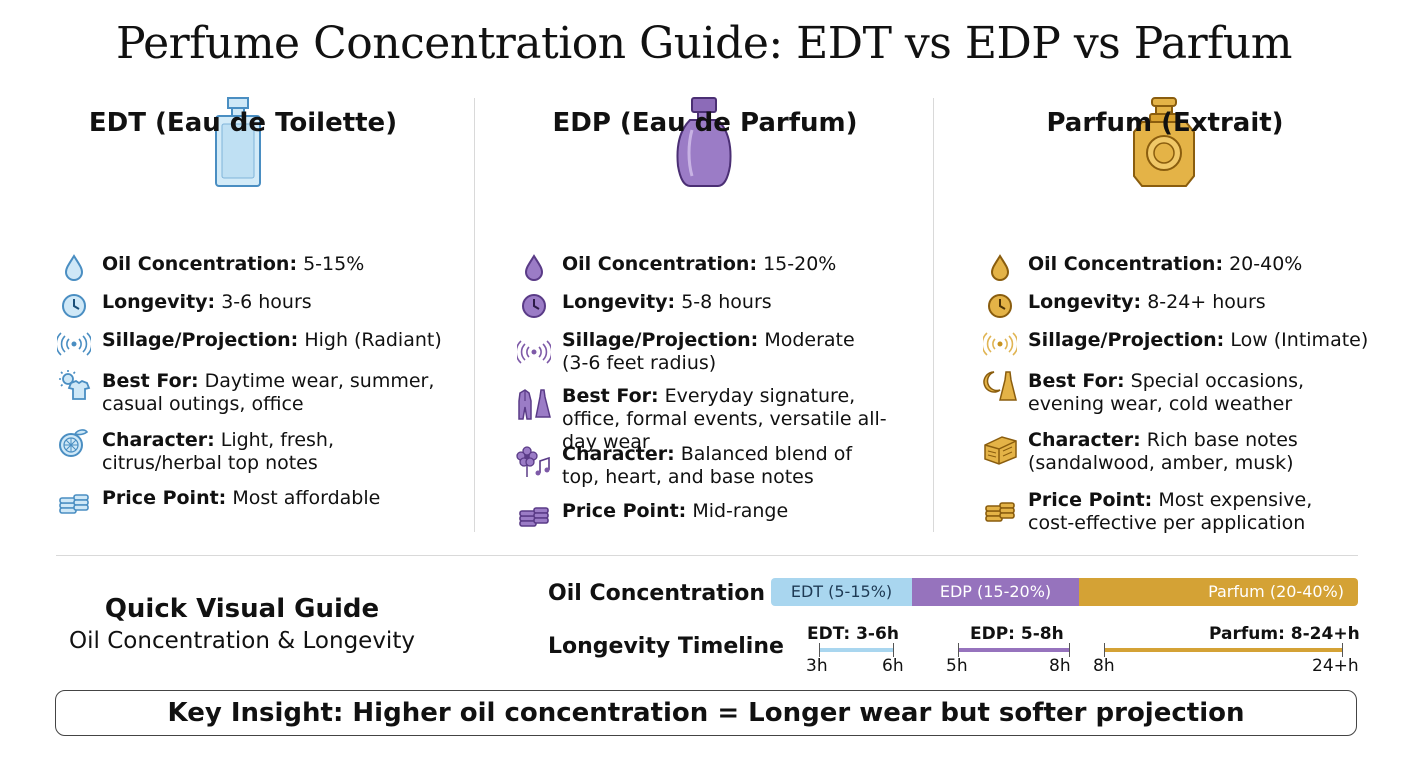  I want to click on row-value: Mid-range, so click(740, 511).